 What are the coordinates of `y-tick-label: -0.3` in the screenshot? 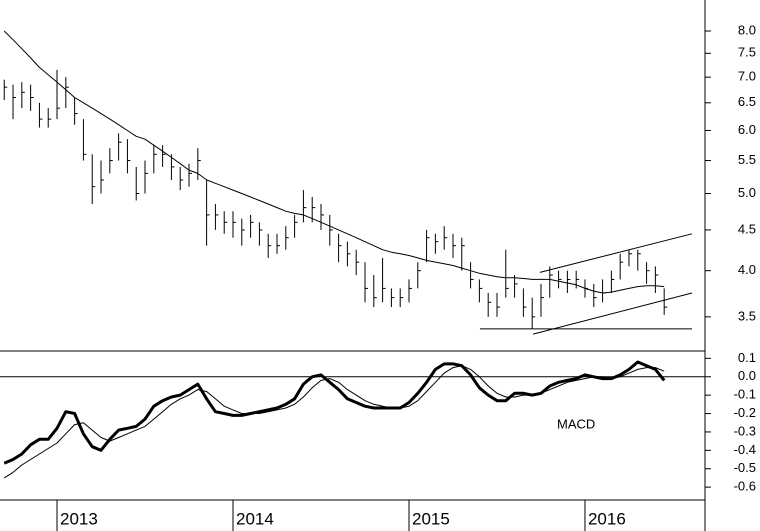 It's located at (745, 430).